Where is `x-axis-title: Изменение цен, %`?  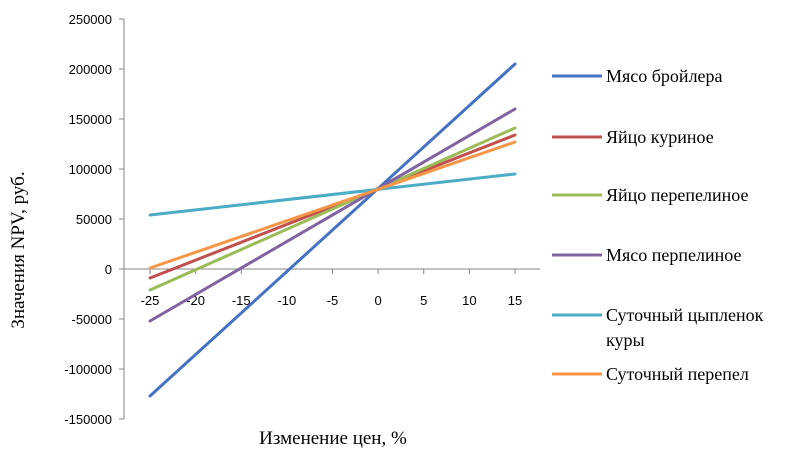
x-axis-title: Изменение цен, % is located at coordinates (333, 438).